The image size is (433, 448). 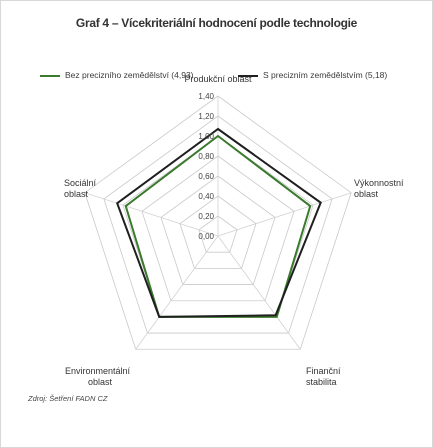 What do you see at coordinates (80, 188) in the screenshot?
I see `axis-label-social: Sociální oblast` at bounding box center [80, 188].